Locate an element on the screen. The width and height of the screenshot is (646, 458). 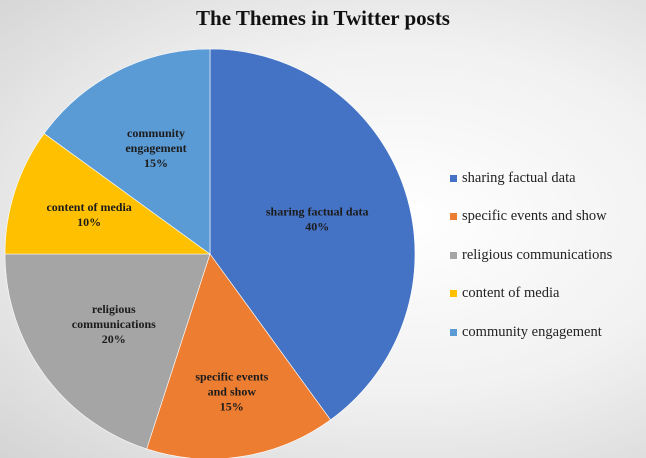
legend-item-4: content of media is located at coordinates (531, 294).